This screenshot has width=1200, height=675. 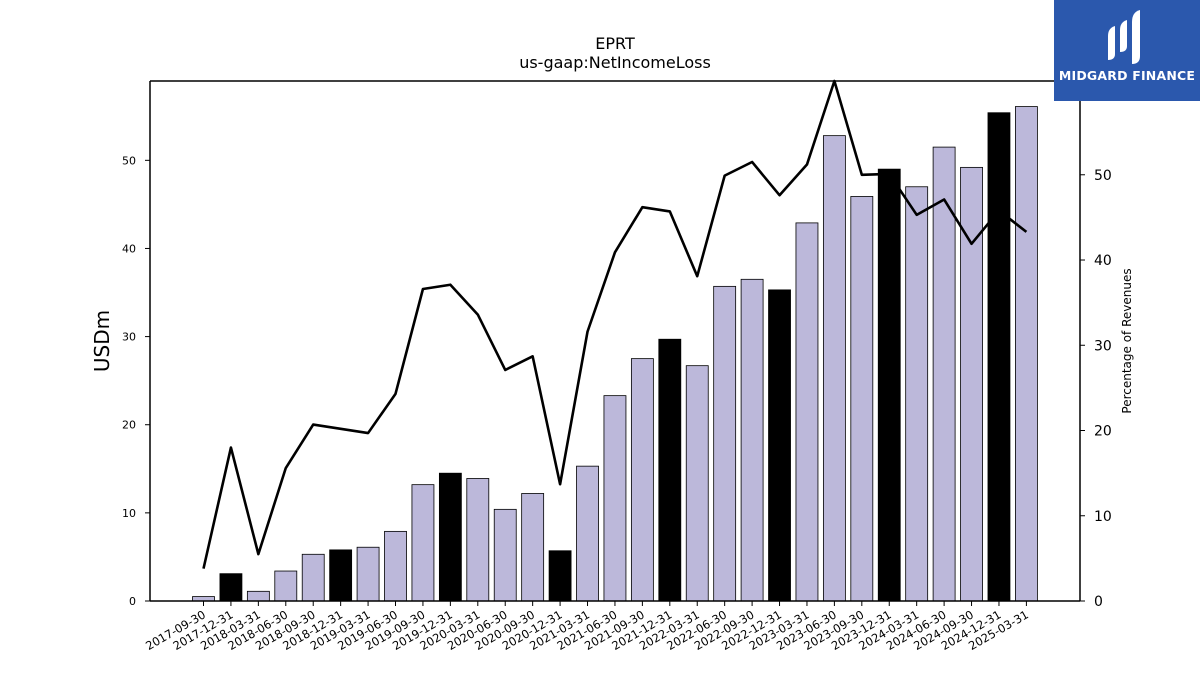 What do you see at coordinates (1103, 261) in the screenshot?
I see `y2-tick-label: 40` at bounding box center [1103, 261].